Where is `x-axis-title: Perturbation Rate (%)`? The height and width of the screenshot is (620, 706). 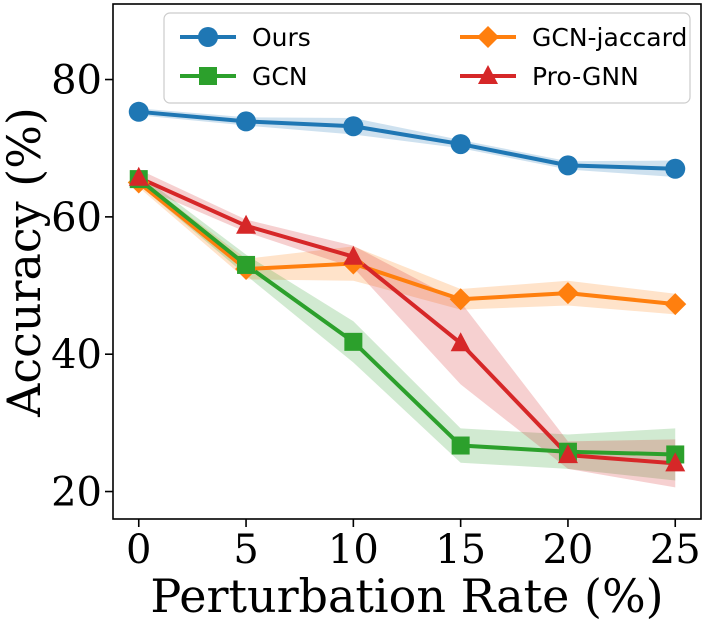
x-axis-title: Perturbation Rate (%) is located at coordinates (406, 594).